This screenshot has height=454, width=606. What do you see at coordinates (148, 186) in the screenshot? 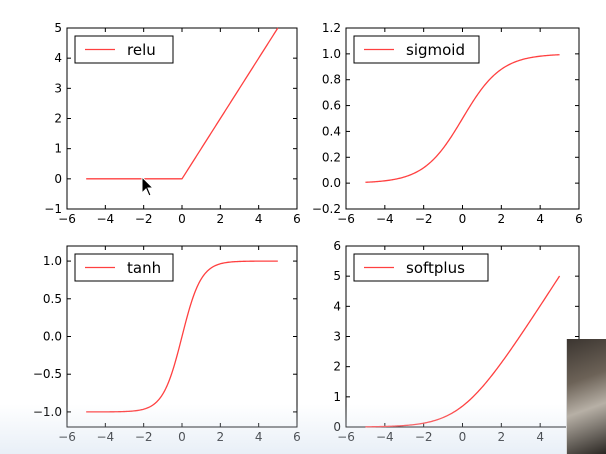
I see `mouse-pointer-icon` at bounding box center [148, 186].